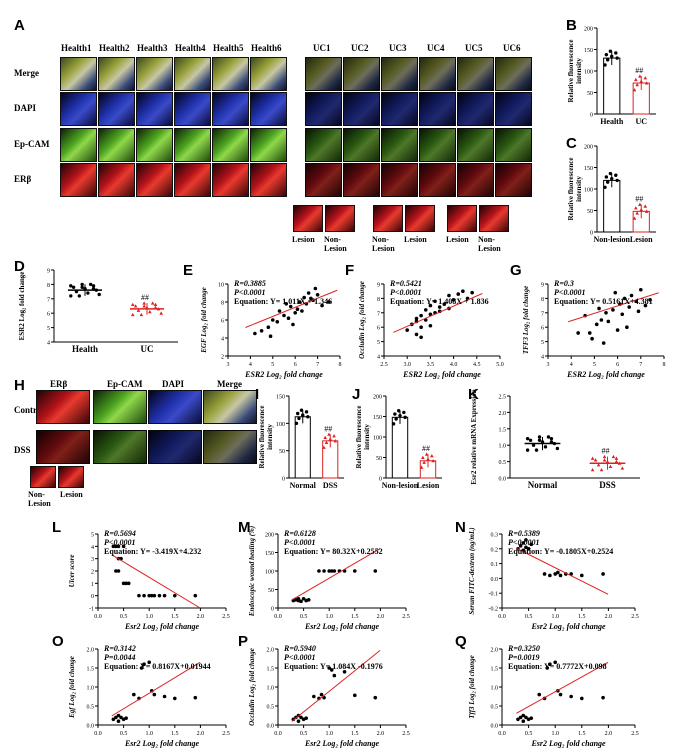 This screenshot has width=681, height=752. Describe the element at coordinates (114, 48) in the screenshot. I see `col-label-health-2: Health2` at that location.